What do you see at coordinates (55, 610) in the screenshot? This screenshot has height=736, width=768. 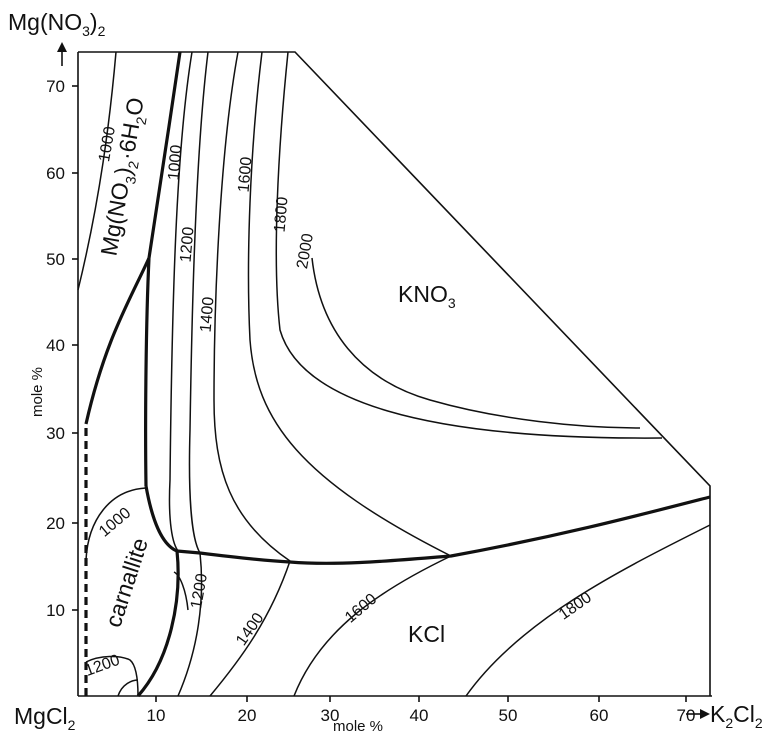 I see `y-tick-label: 10` at bounding box center [55, 610].